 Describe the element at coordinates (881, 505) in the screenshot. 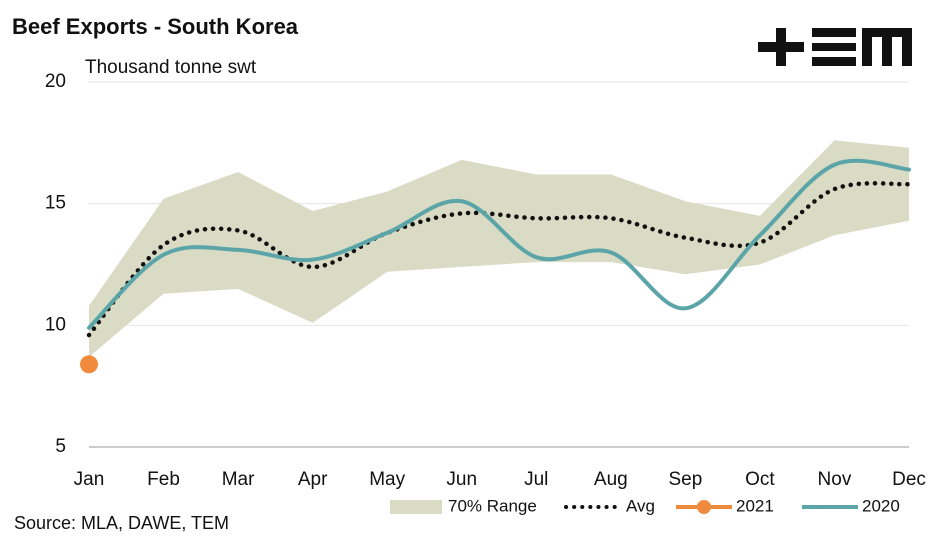

I see `legend-label: 2020` at that location.